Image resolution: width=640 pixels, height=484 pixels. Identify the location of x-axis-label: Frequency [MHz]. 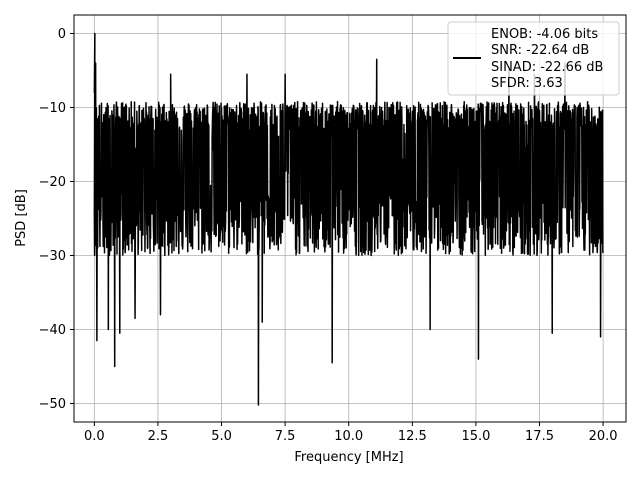
(348, 457).